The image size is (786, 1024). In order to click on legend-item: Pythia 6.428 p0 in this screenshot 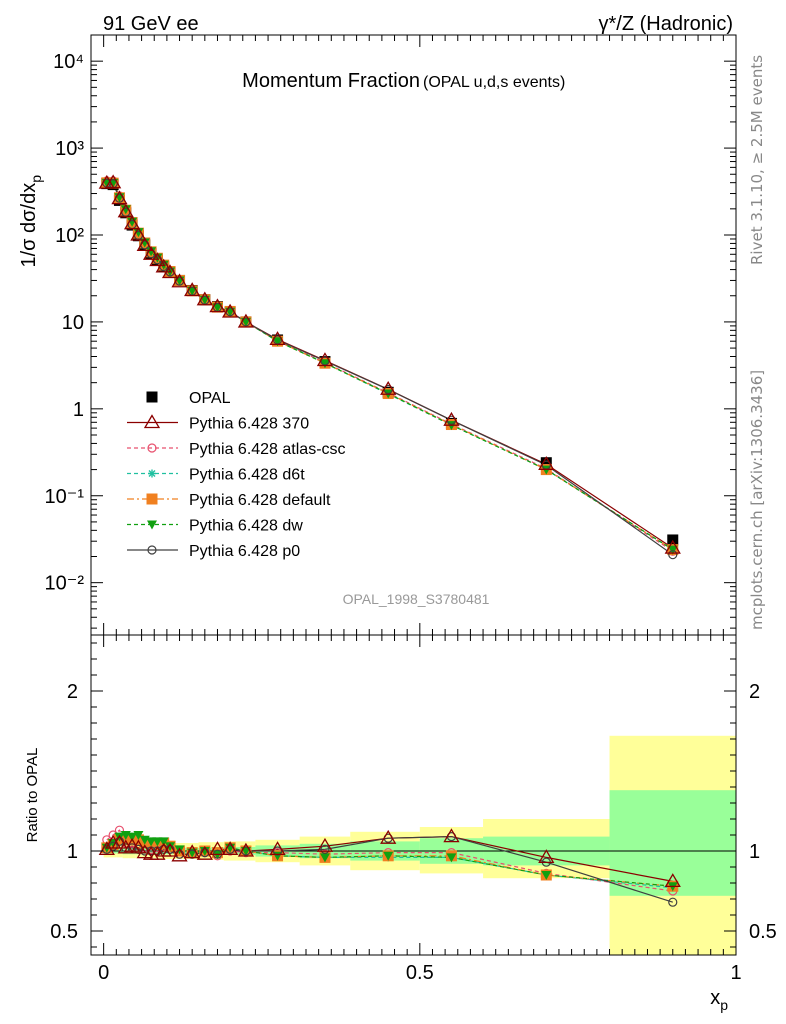, I will do `click(213, 551)`.